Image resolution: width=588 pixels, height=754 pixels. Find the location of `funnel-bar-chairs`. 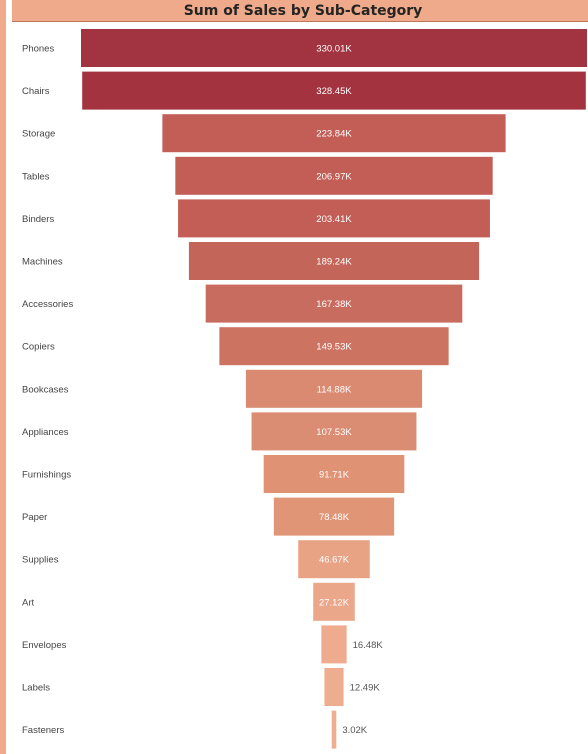

funnel-bar-chairs is located at coordinates (334, 90).